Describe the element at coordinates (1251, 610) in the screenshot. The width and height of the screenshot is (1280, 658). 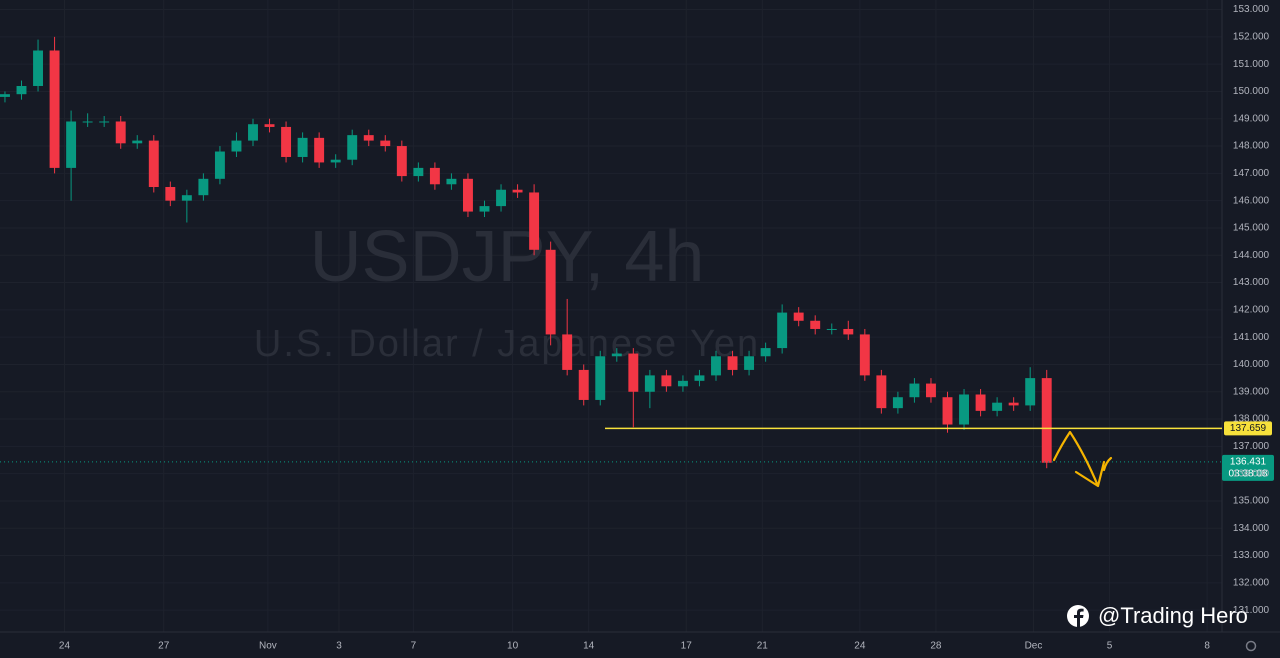
I see `y-tick-label: 131.000` at that location.